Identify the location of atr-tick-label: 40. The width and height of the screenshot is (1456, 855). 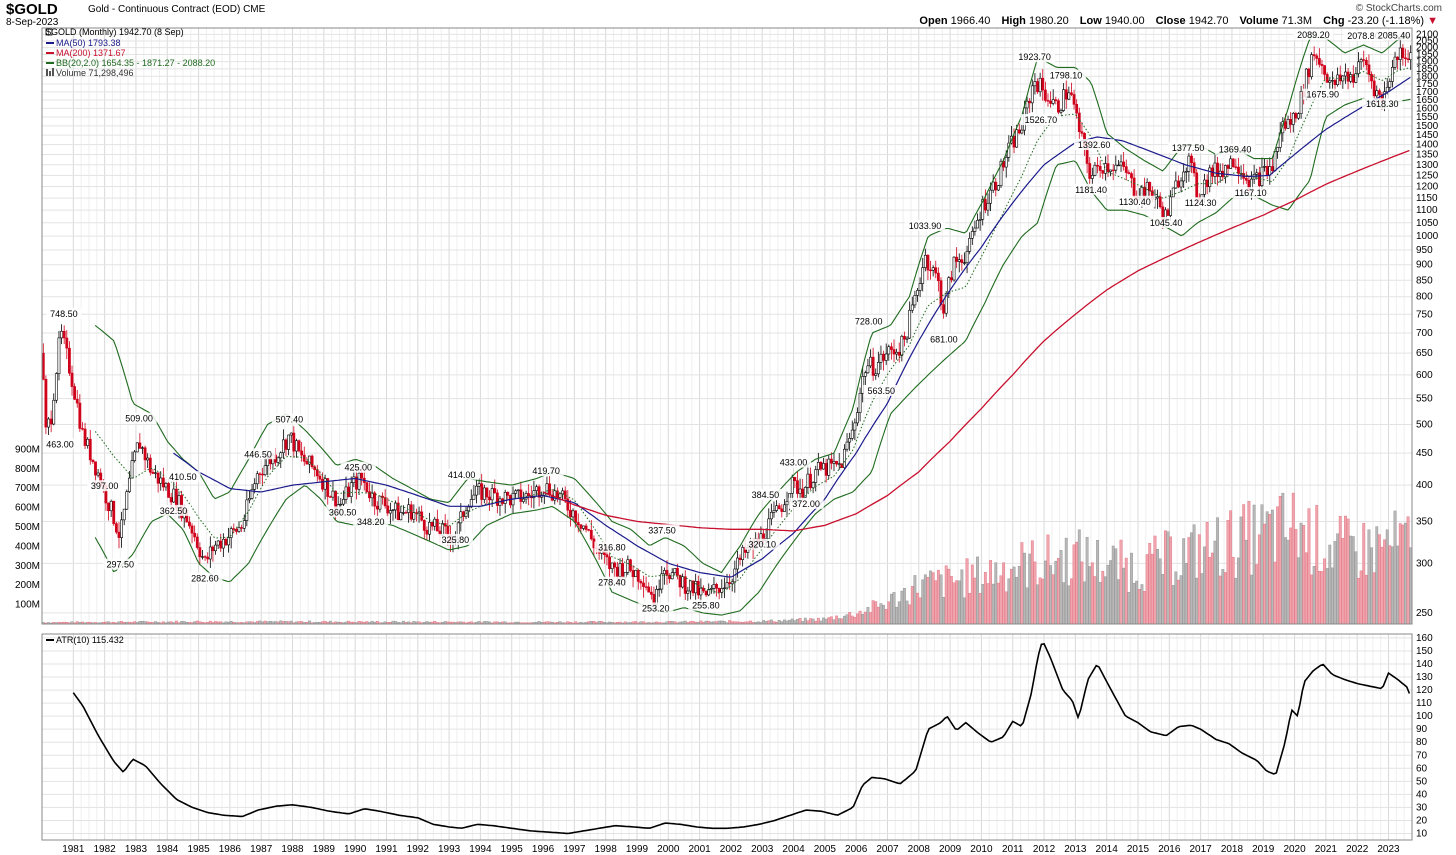
(1422, 794).